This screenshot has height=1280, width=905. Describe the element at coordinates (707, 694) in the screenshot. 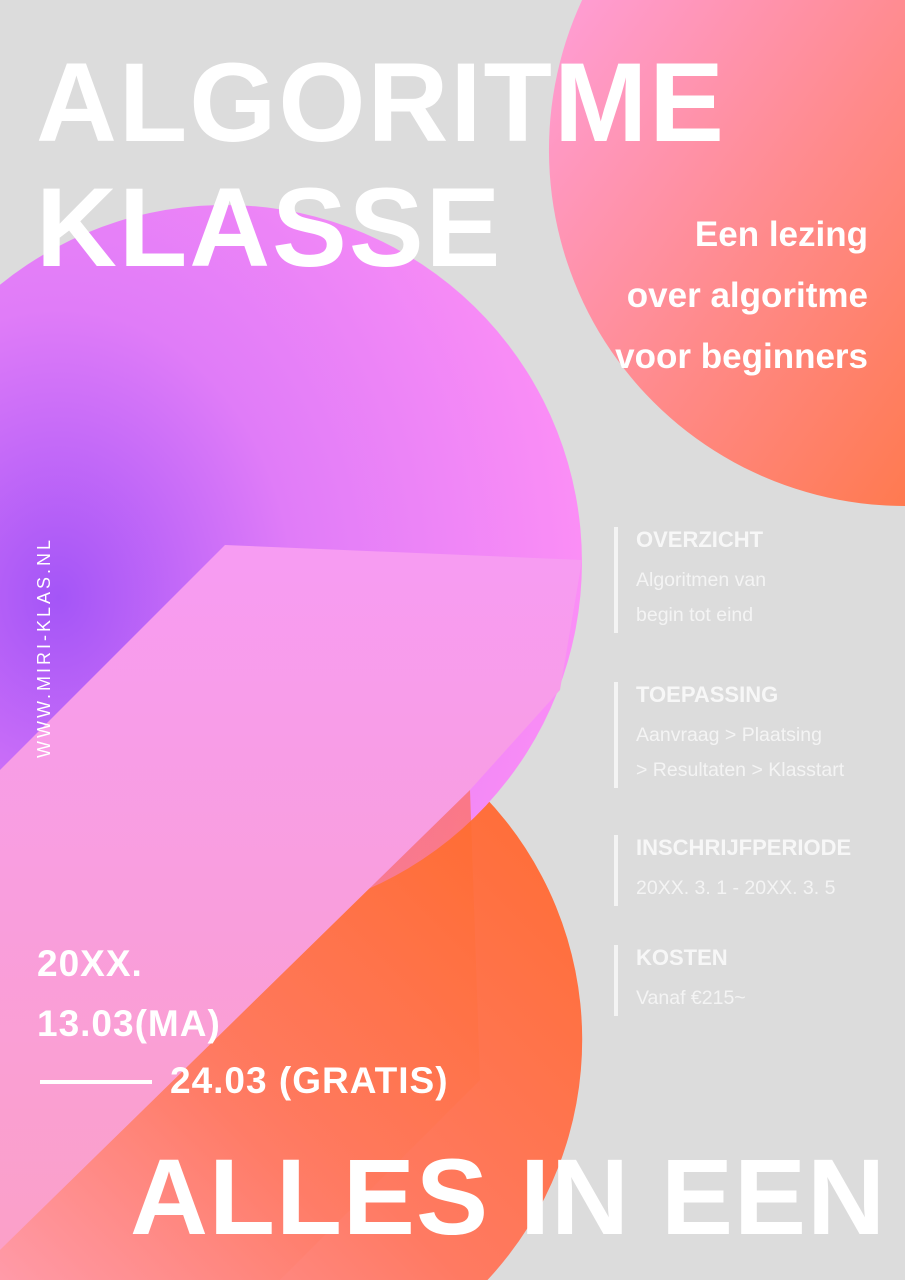

I see `info-heading: TOEPASSING` at that location.